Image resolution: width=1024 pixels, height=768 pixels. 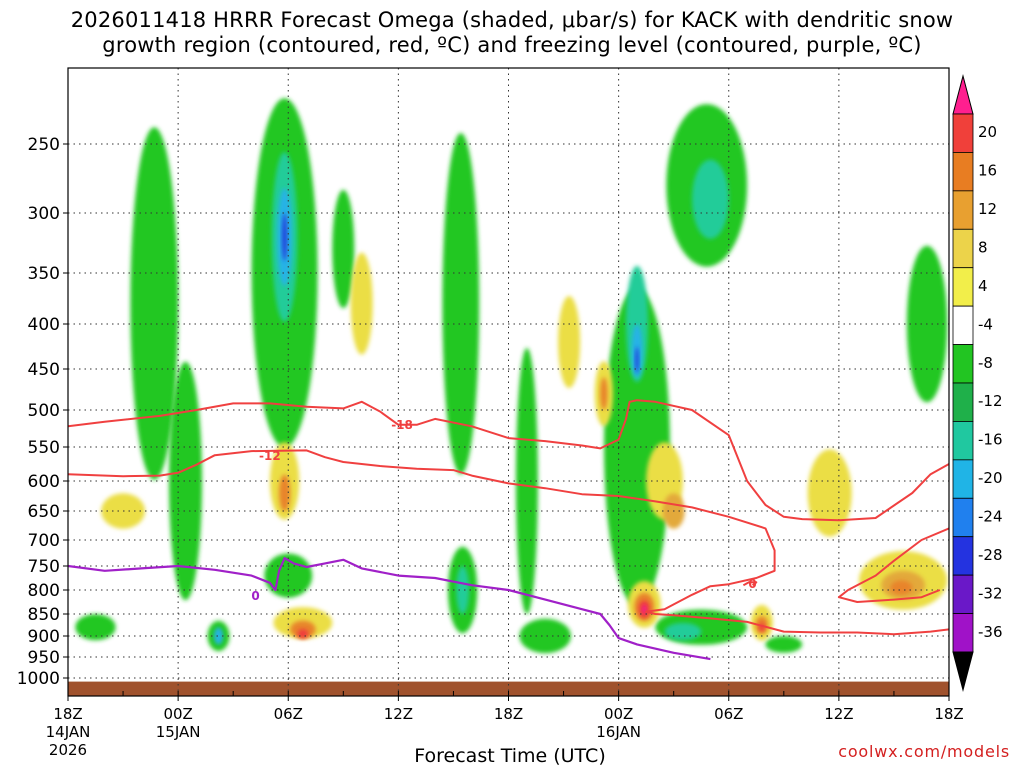 I want to click on y-tick-label: 550, so click(x=44, y=448).